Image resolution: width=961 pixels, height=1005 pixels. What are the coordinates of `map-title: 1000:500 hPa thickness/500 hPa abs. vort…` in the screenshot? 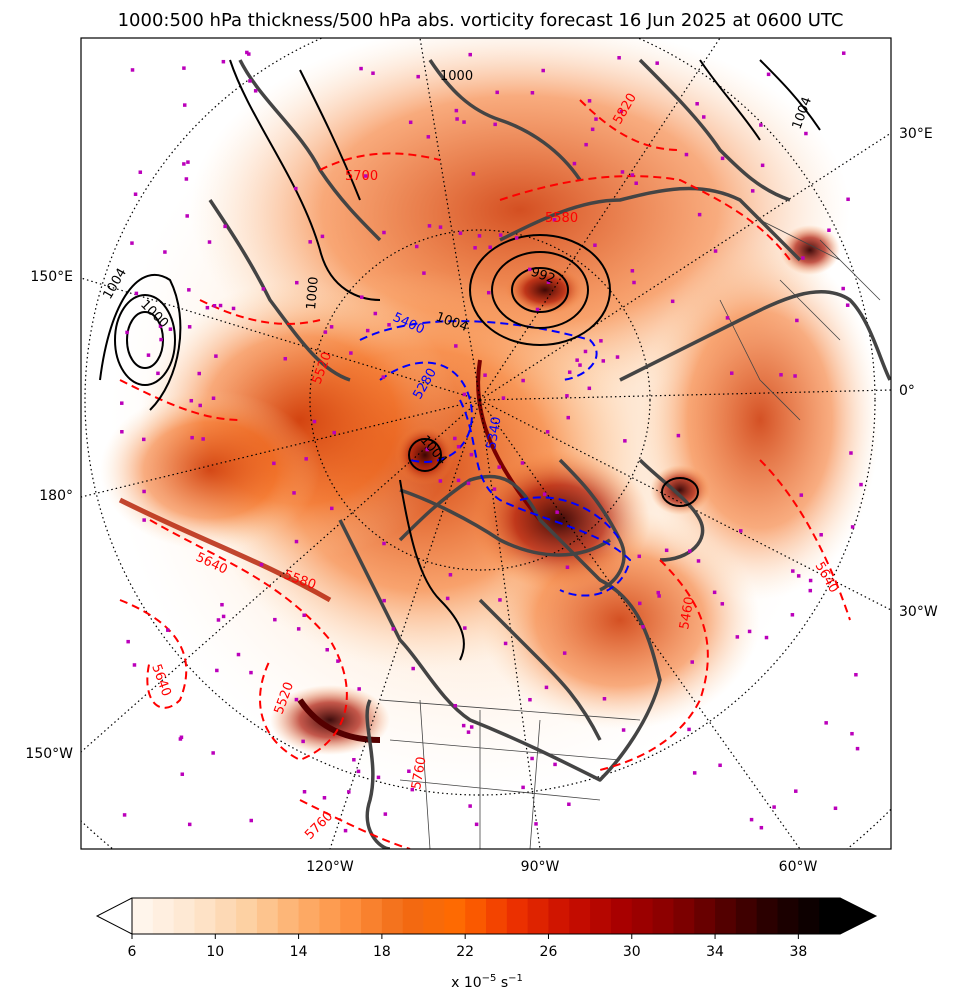 It's located at (480, 20).